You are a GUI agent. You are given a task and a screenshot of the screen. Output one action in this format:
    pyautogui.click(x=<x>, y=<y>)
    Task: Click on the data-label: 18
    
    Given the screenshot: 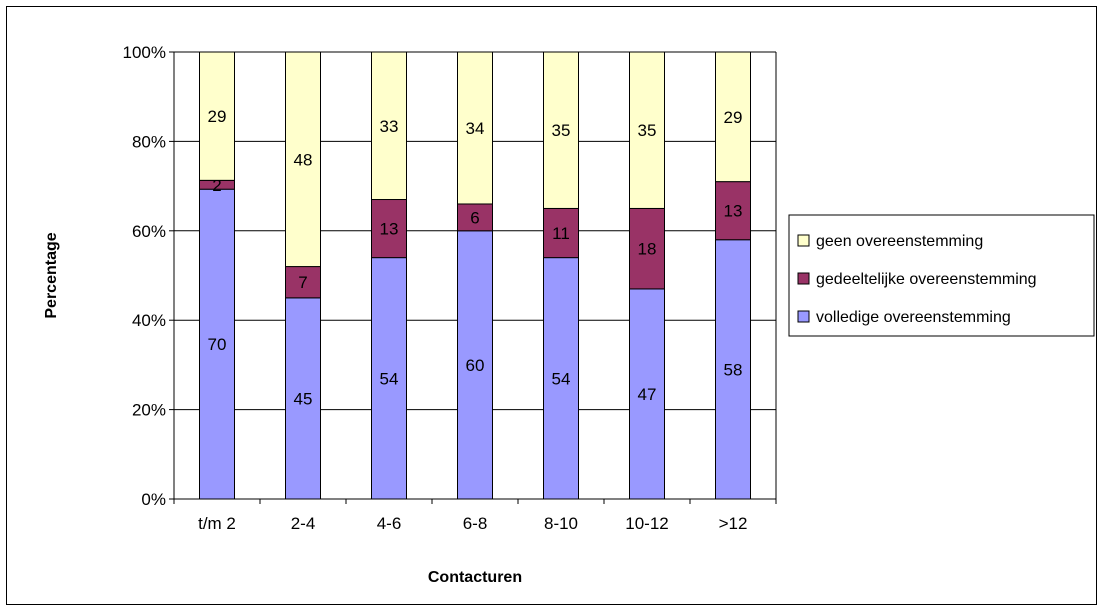 What is the action you would take?
    pyautogui.click(x=647, y=249)
    